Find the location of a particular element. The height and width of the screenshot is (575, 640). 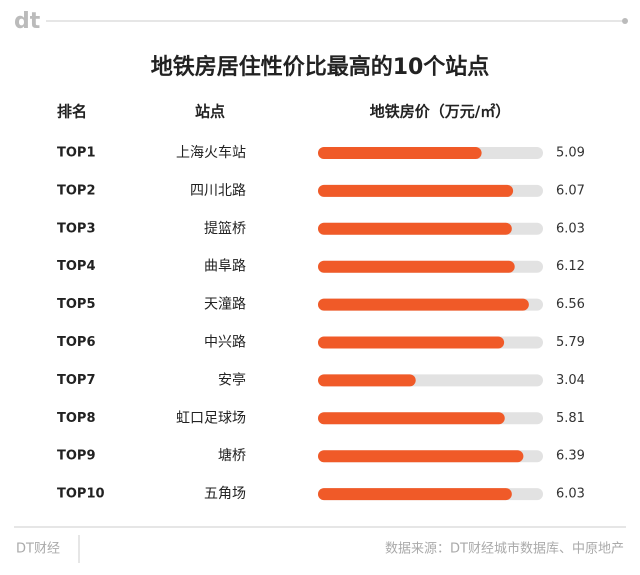

value-label: 6.39 is located at coordinates (570, 456).